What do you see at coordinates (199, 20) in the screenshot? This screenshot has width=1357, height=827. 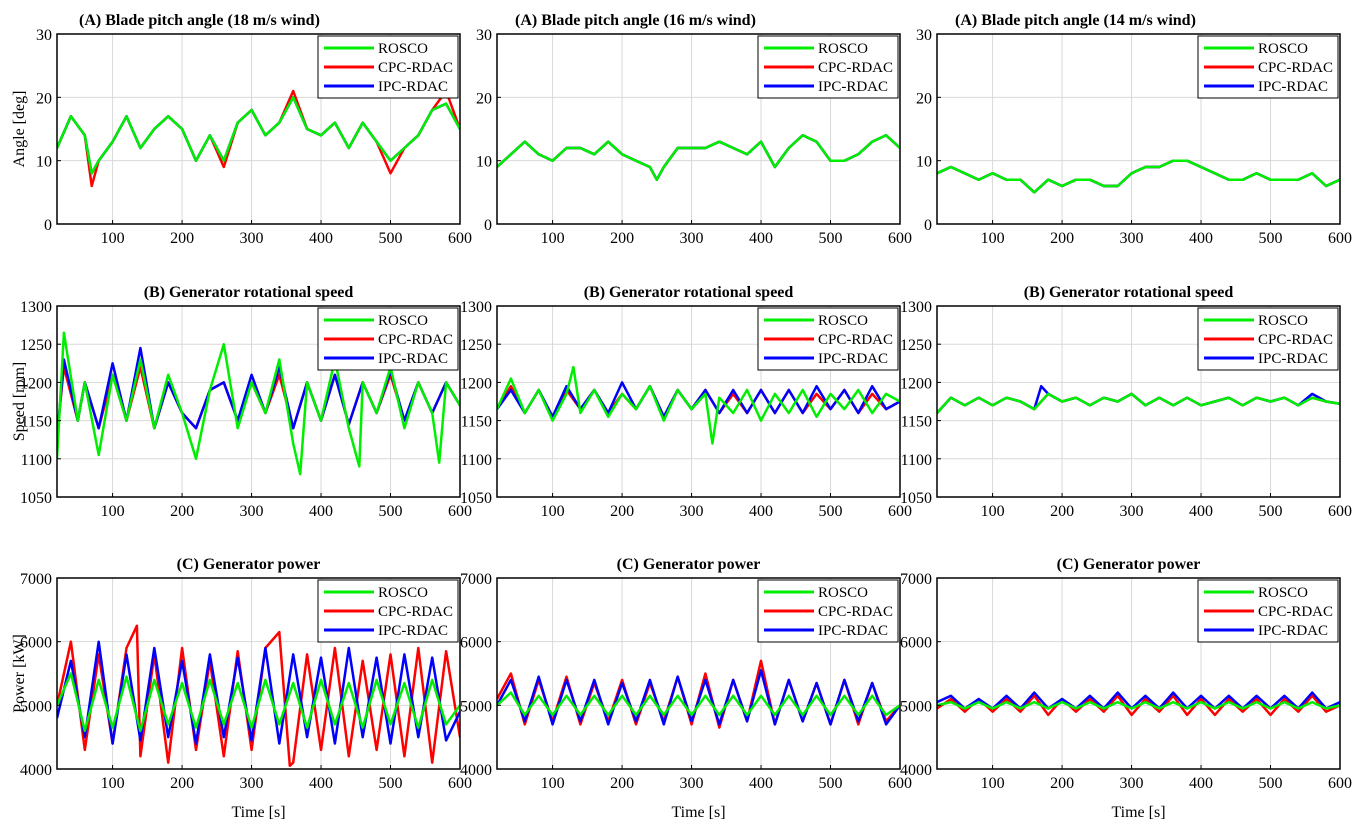 I see `panel-title: (A) Blade pitch angle (18 m/s wind)` at bounding box center [199, 20].